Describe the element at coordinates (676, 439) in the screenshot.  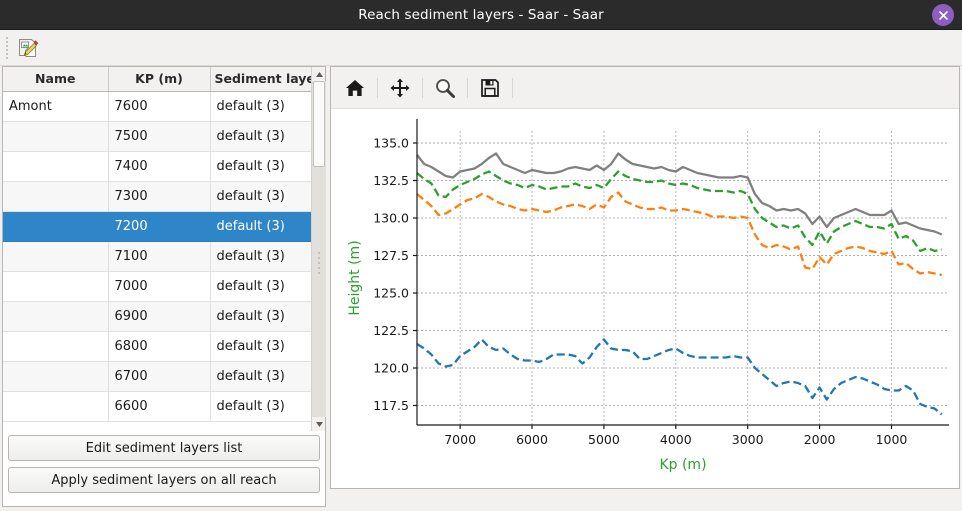
I see `x-tick-label: 4000` at that location.